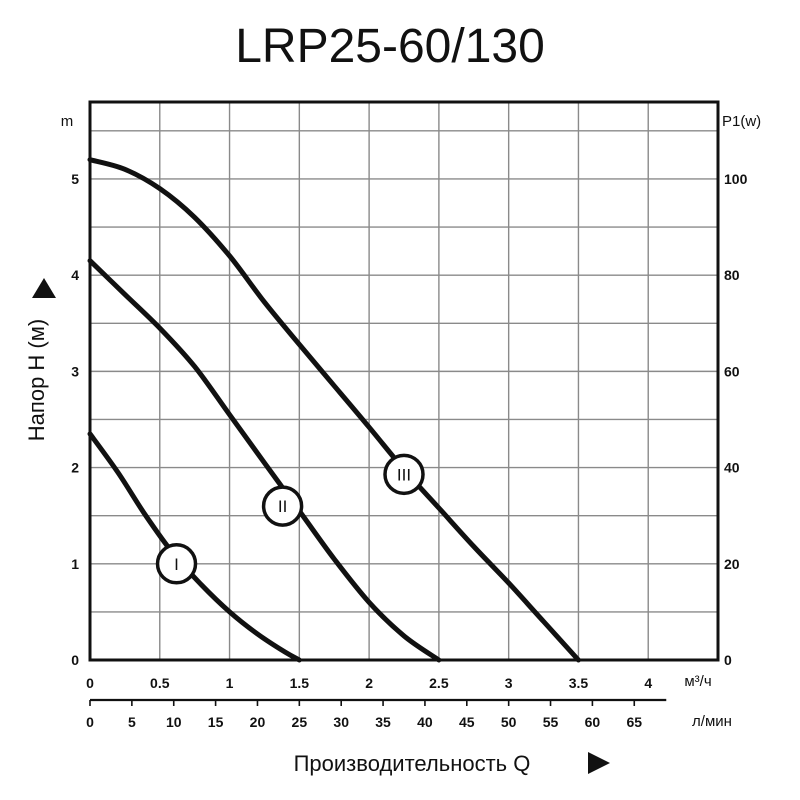 This screenshot has width=800, height=800. I want to click on x-tick-label: 4, so click(648, 683).